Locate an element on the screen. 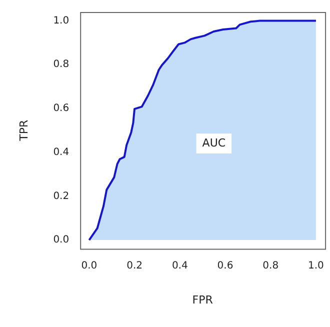  x-tick-label: 0.2 is located at coordinates (134, 266).